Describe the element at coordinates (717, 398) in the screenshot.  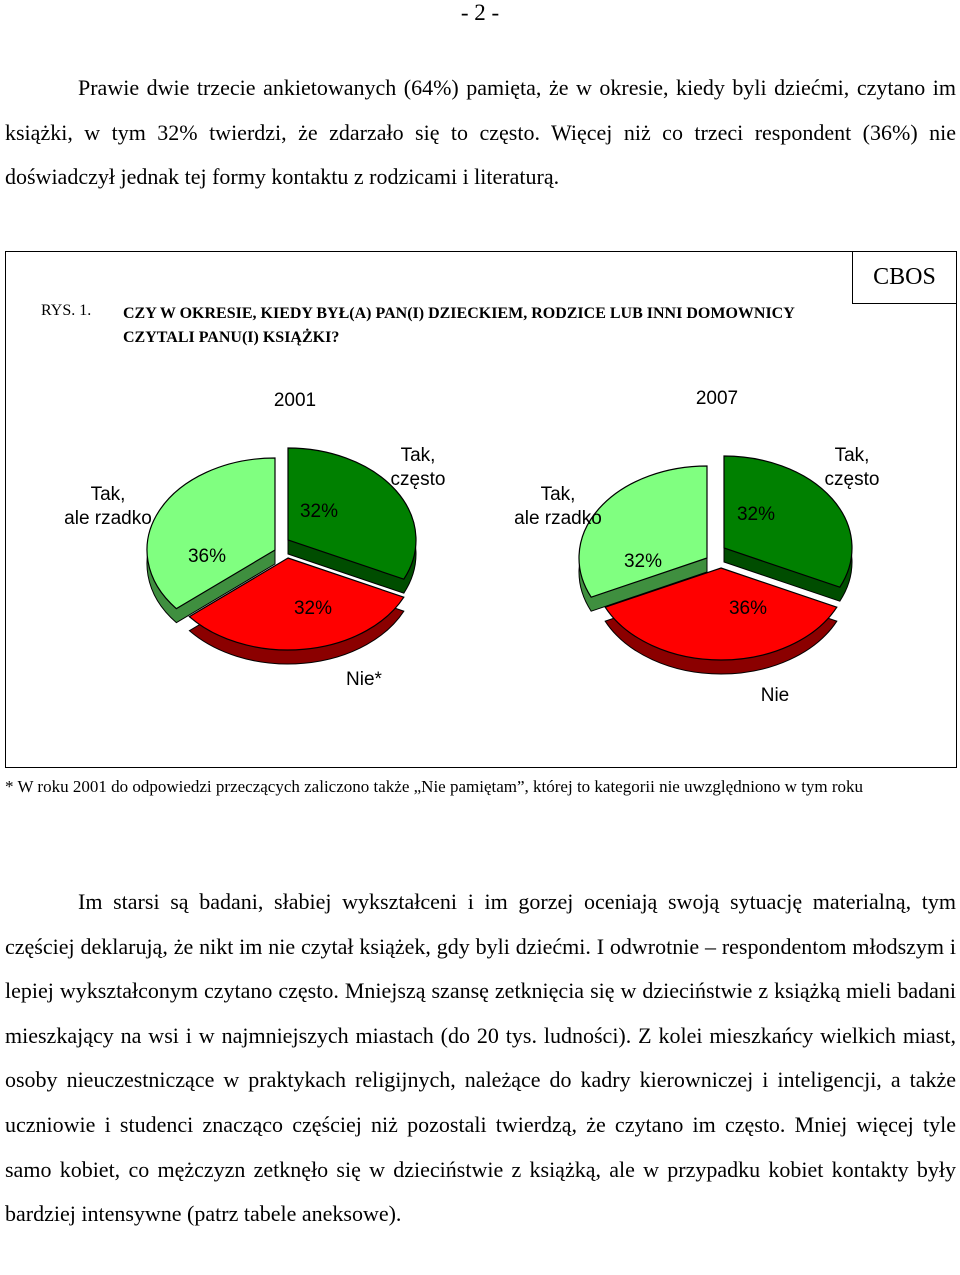
I see `chart-title-2007: 2007` at that location.